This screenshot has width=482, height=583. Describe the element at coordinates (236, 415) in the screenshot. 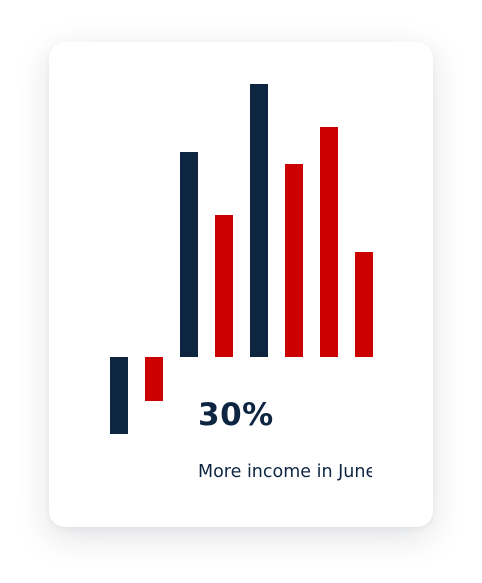

I see `stat-percentage: 30%` at that location.